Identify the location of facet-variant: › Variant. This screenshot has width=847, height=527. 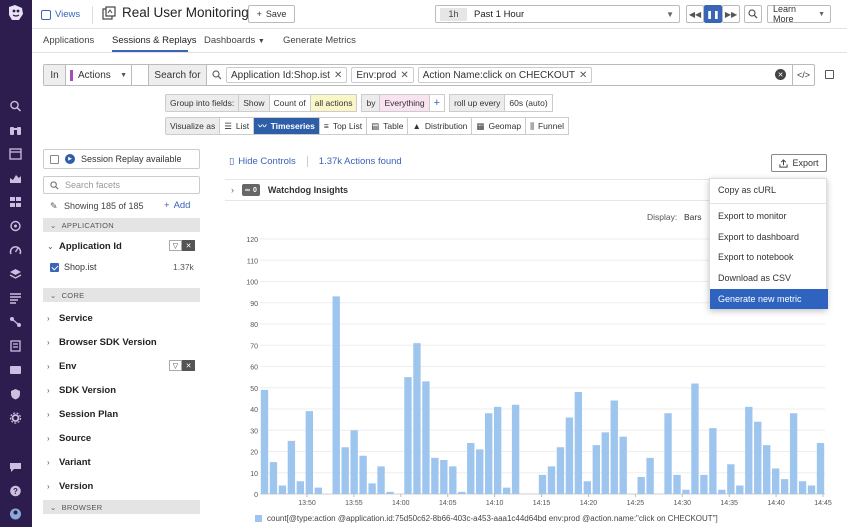
(69, 462).